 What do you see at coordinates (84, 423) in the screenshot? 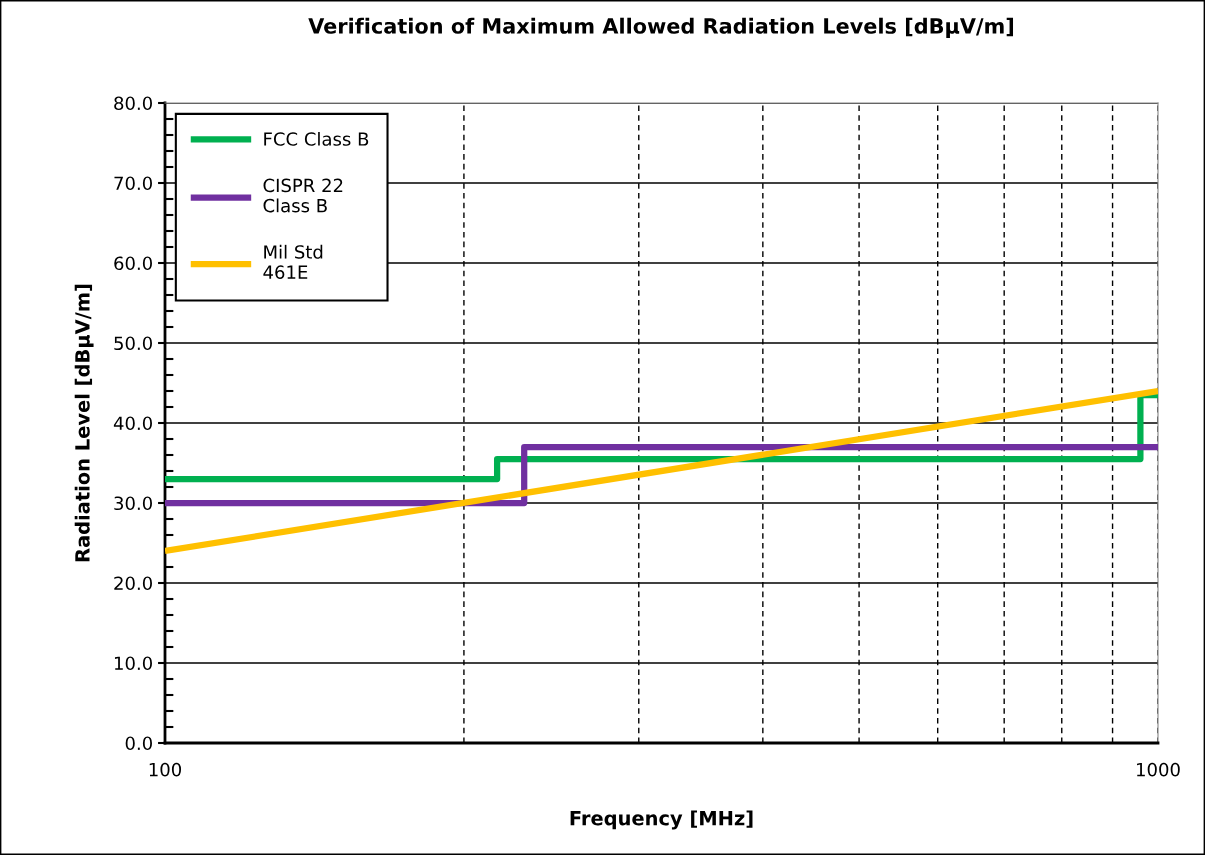
I see `y-axis-title: Radiation Level [dBµV/m]` at bounding box center [84, 423].